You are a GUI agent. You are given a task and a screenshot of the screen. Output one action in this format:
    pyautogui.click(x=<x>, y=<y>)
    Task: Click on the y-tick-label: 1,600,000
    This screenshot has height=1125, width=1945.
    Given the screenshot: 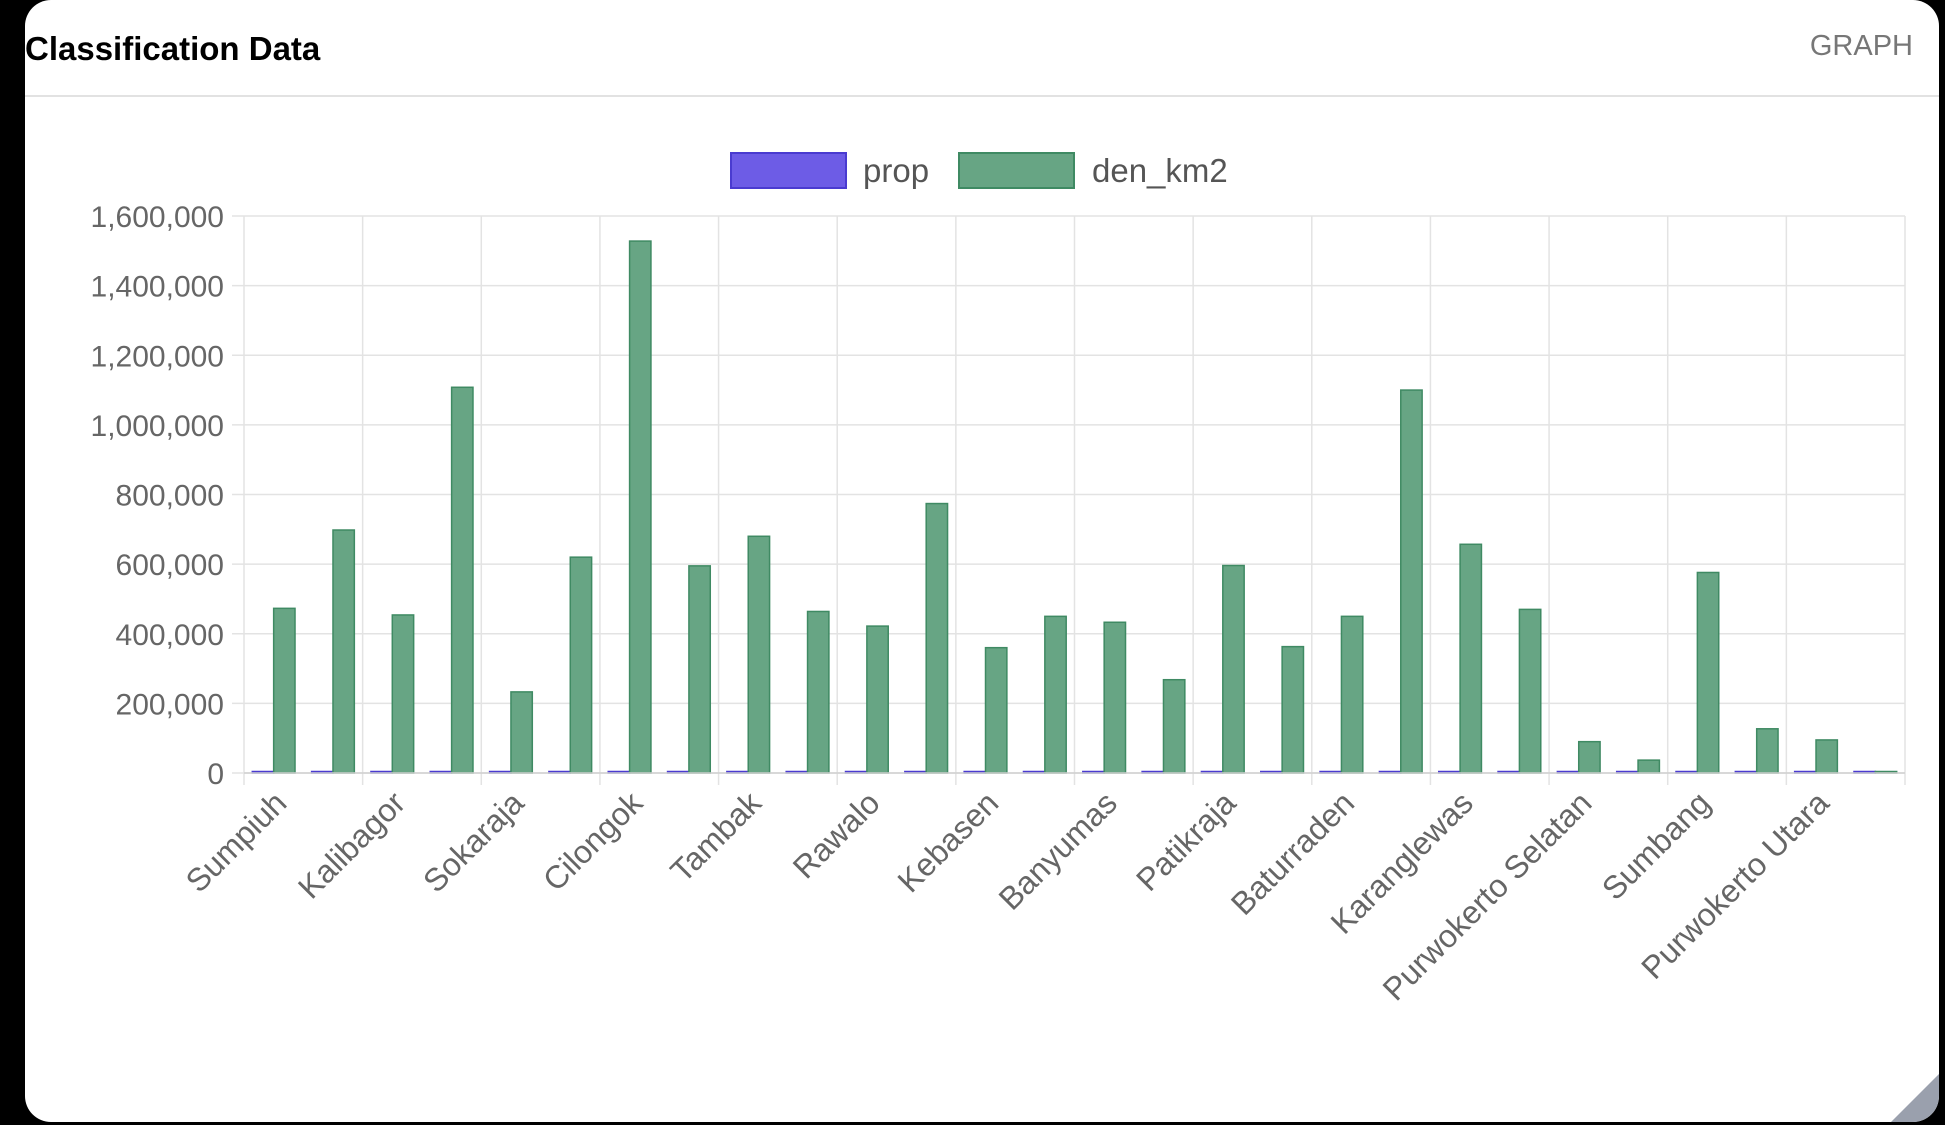 What is the action you would take?
    pyautogui.click(x=157, y=217)
    